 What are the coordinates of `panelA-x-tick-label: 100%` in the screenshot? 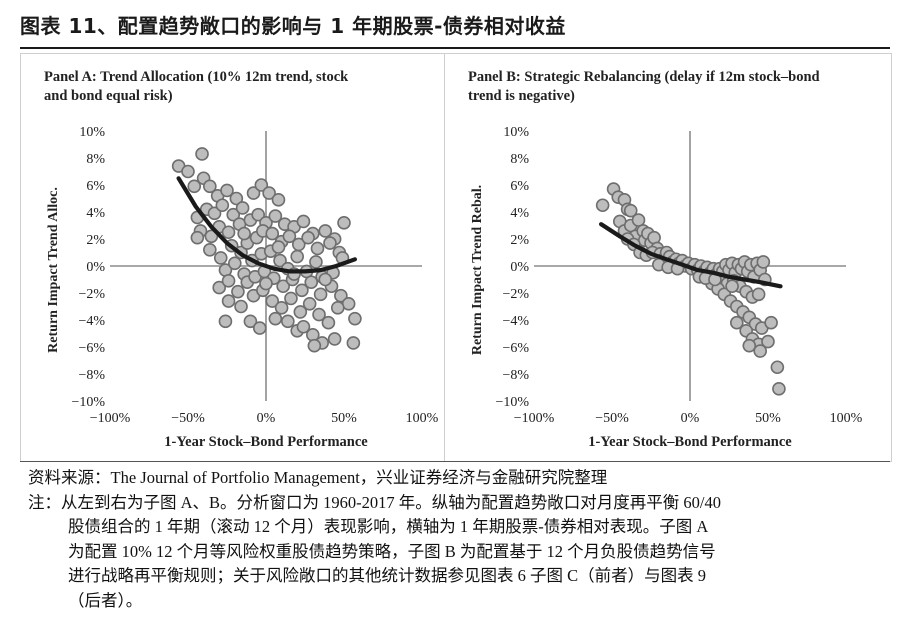 It's located at (422, 418).